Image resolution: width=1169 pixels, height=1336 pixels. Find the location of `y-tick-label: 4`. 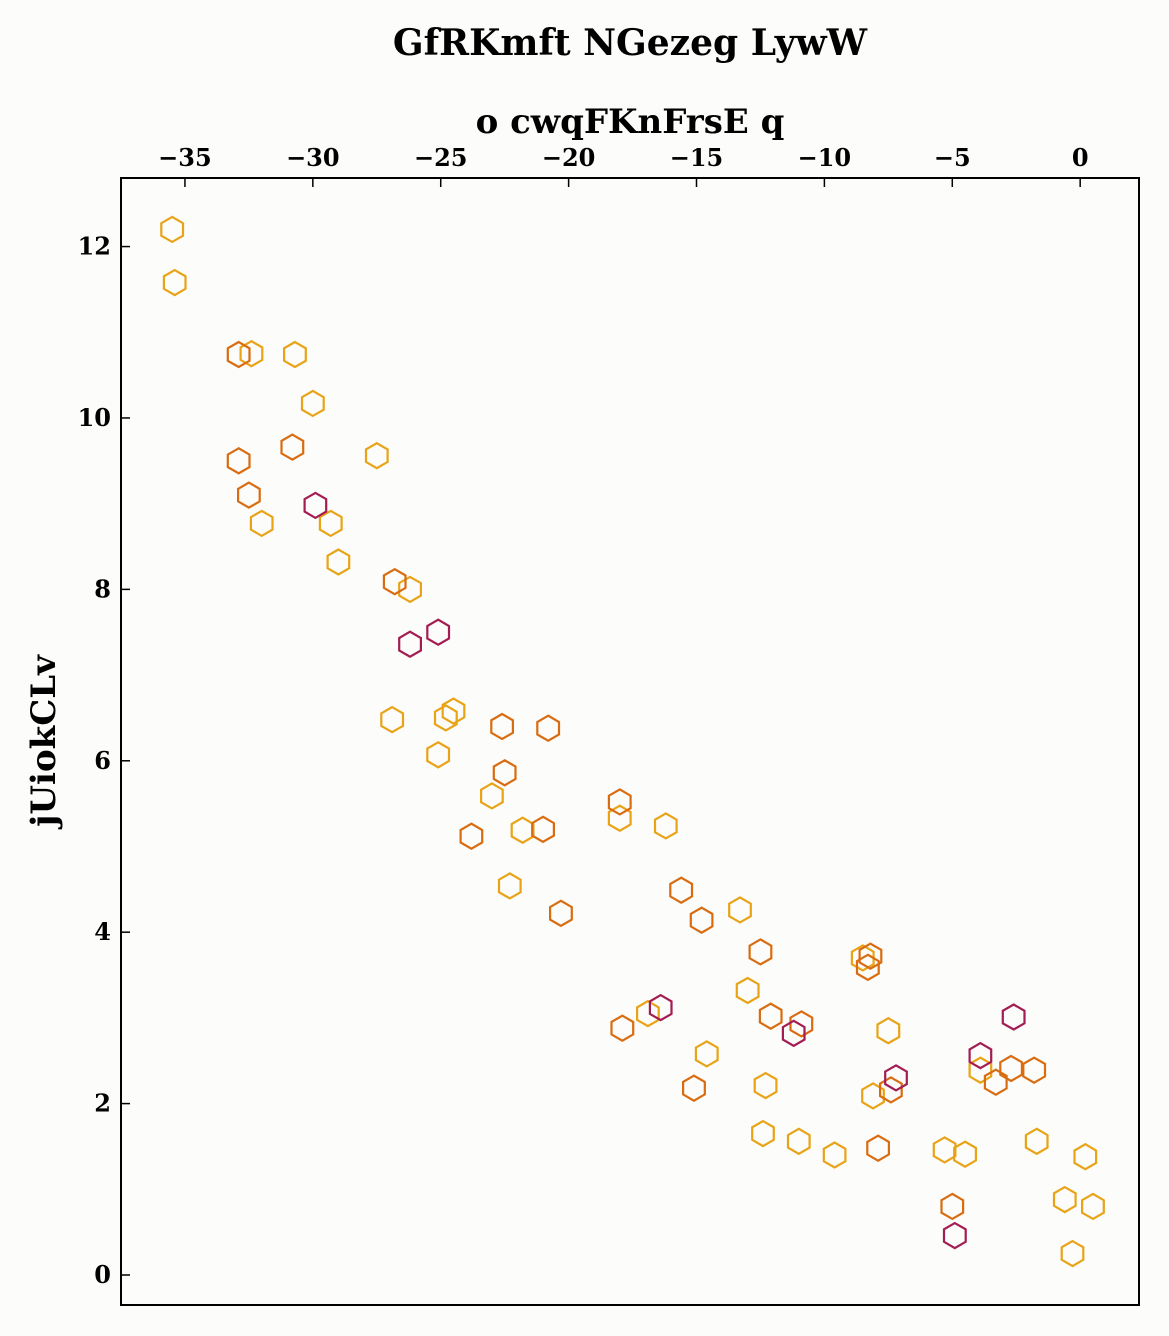

y-tick-label: 4 is located at coordinates (102, 931).